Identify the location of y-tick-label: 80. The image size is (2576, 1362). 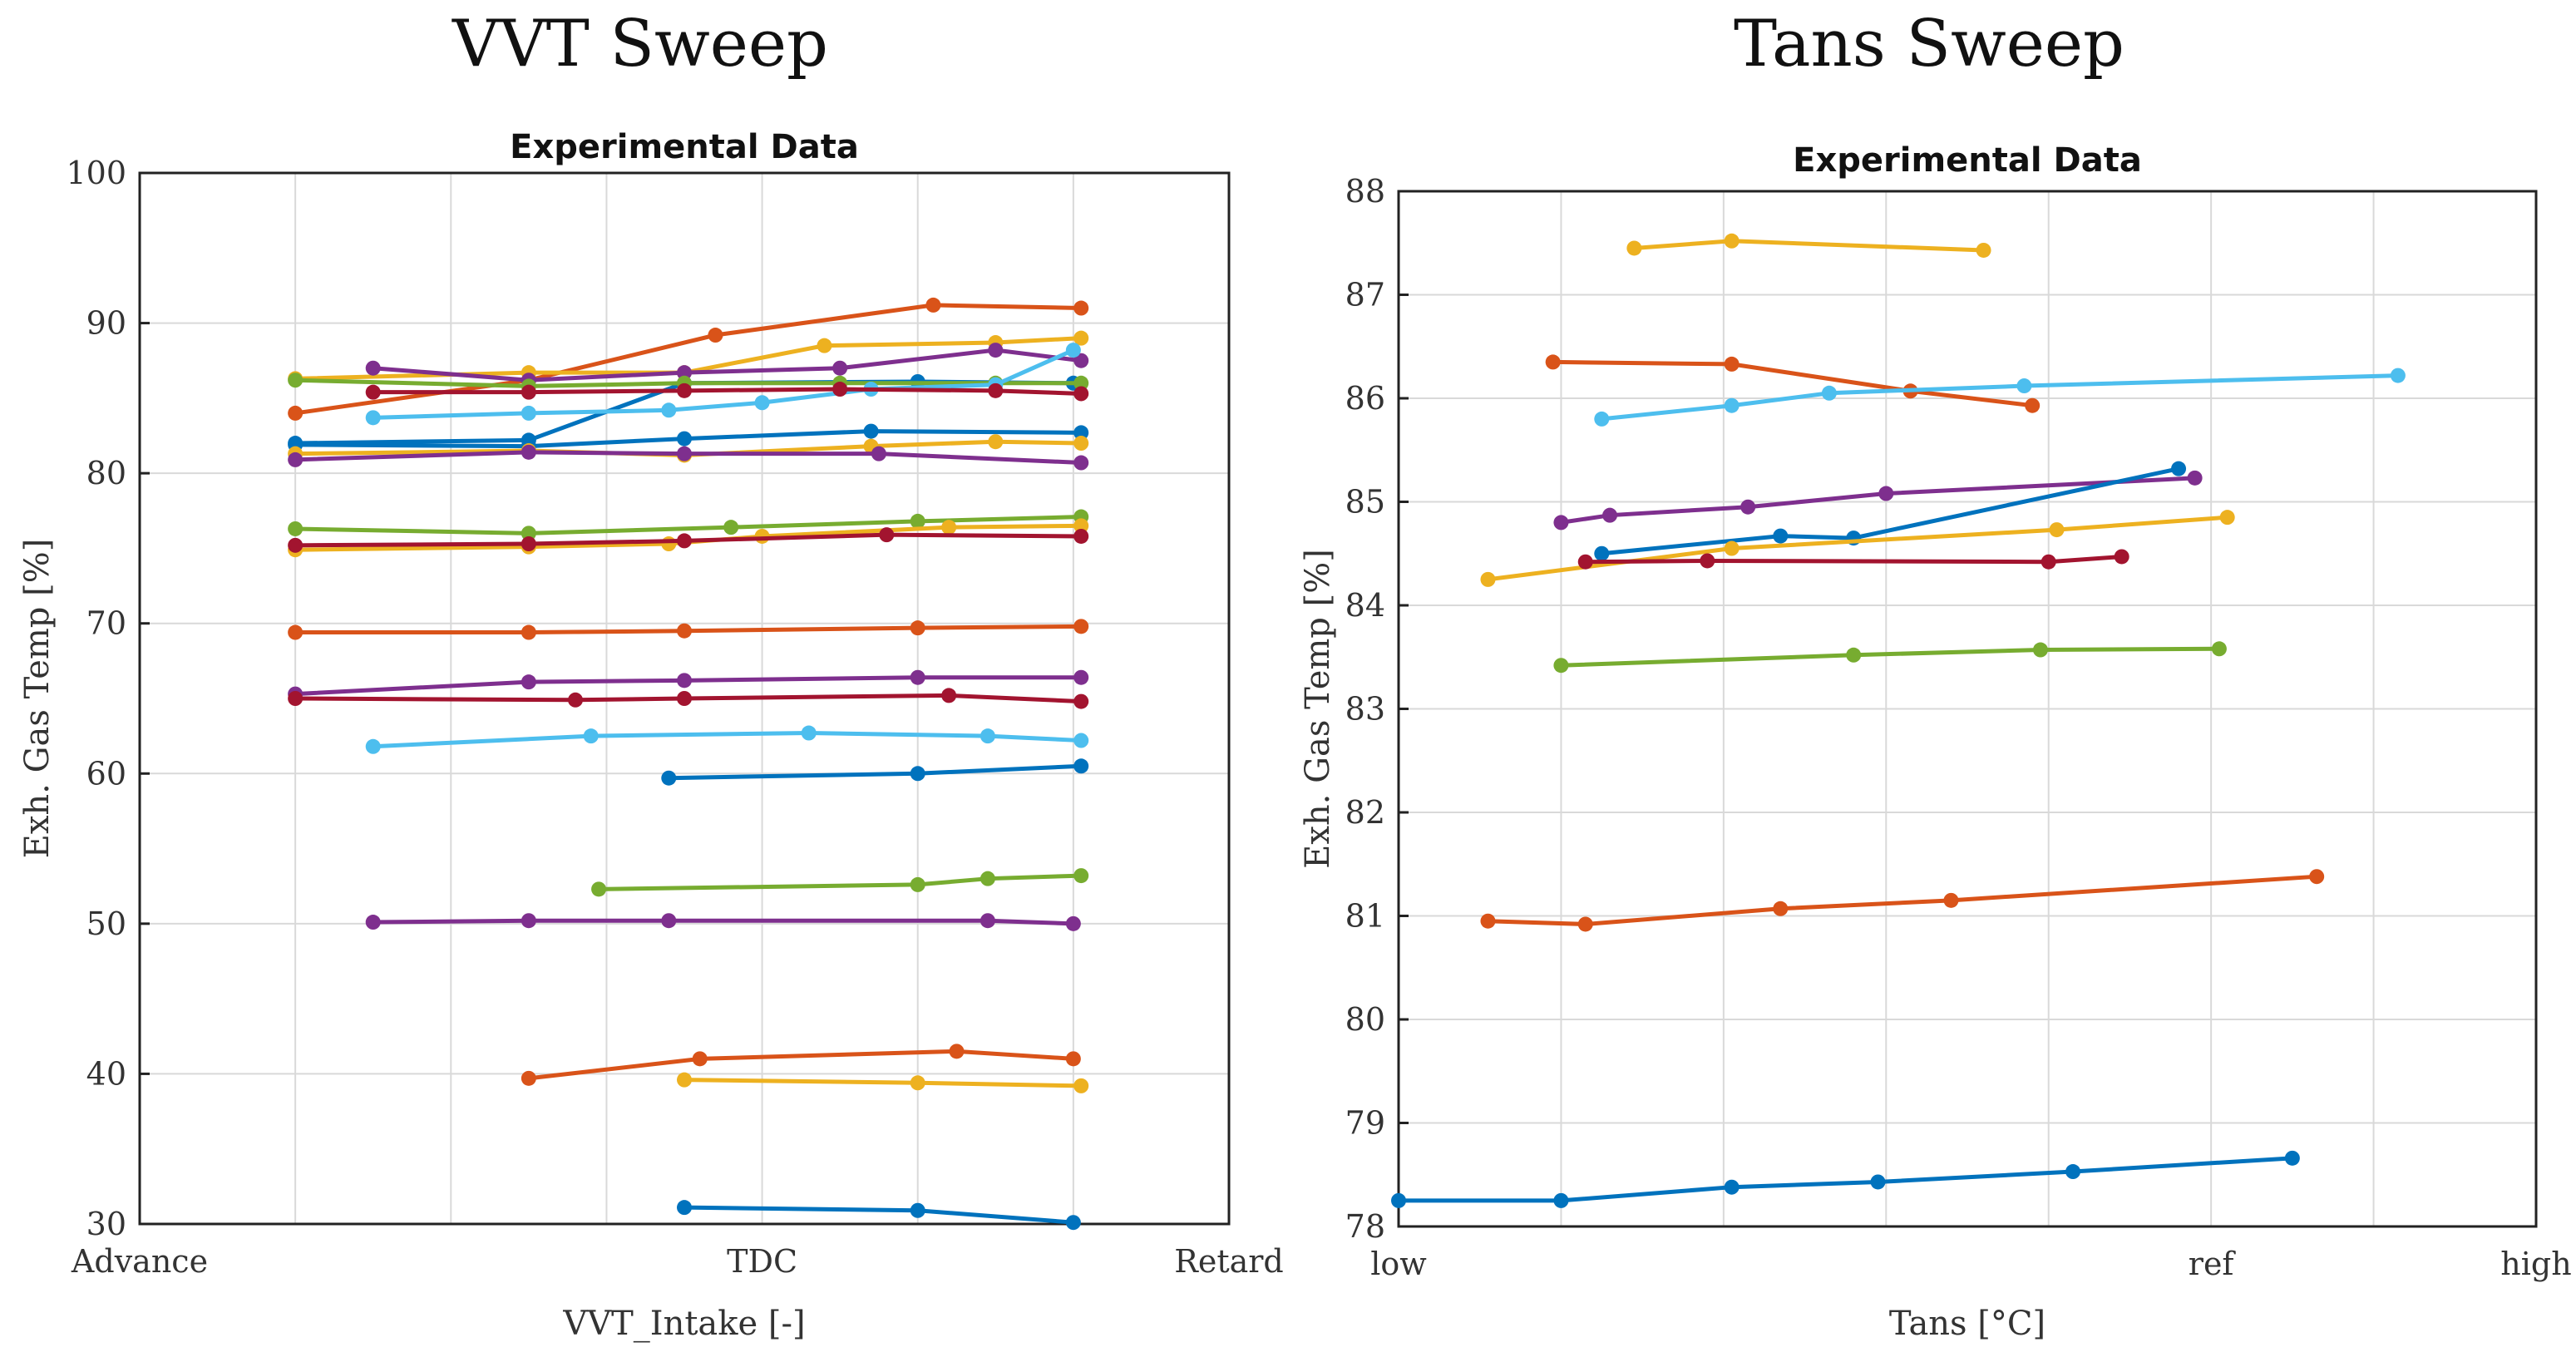
(106, 473).